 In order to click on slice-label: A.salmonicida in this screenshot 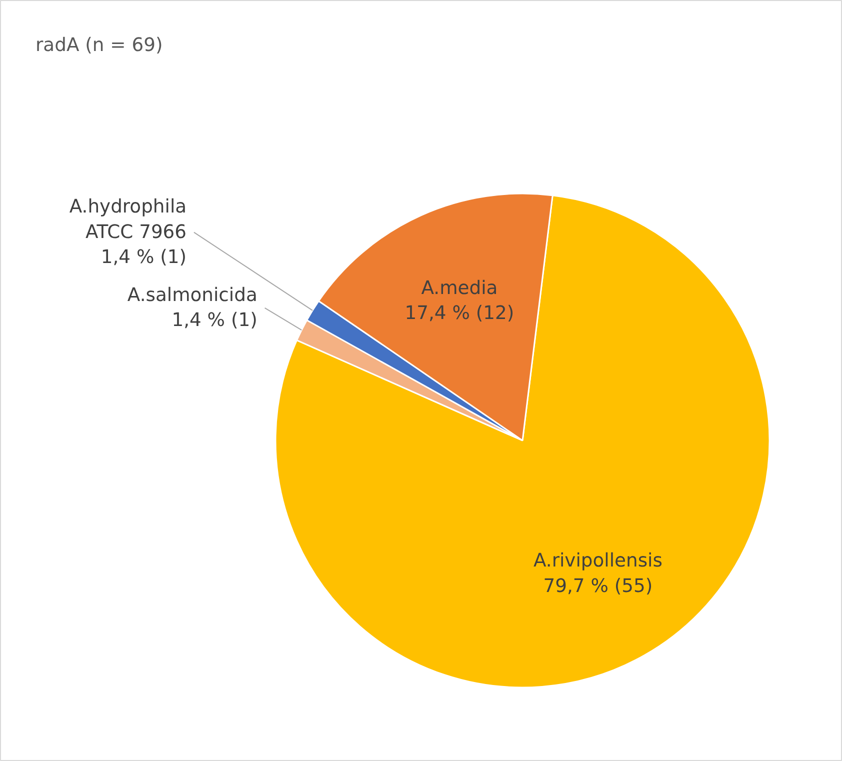, I will do `click(192, 295)`.